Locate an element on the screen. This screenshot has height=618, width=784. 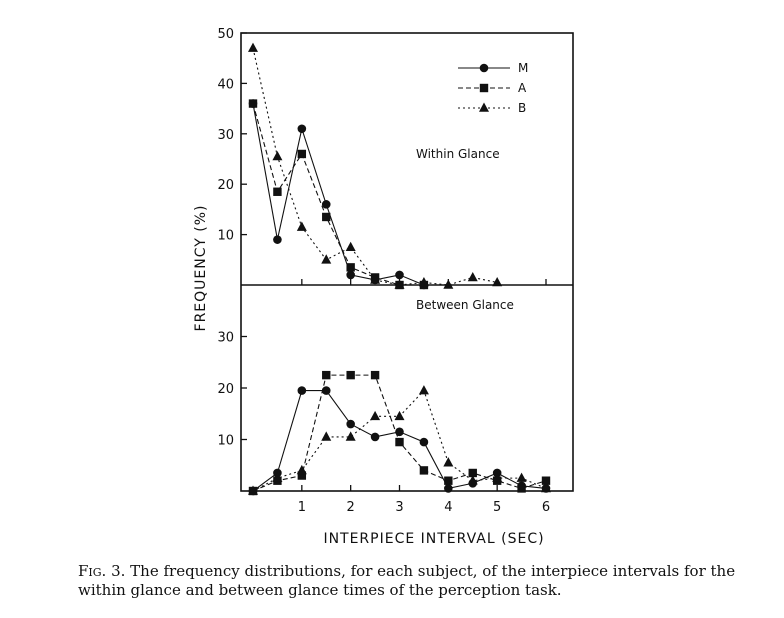
bottom-ytick-label: 30 is located at coordinates (225, 338).